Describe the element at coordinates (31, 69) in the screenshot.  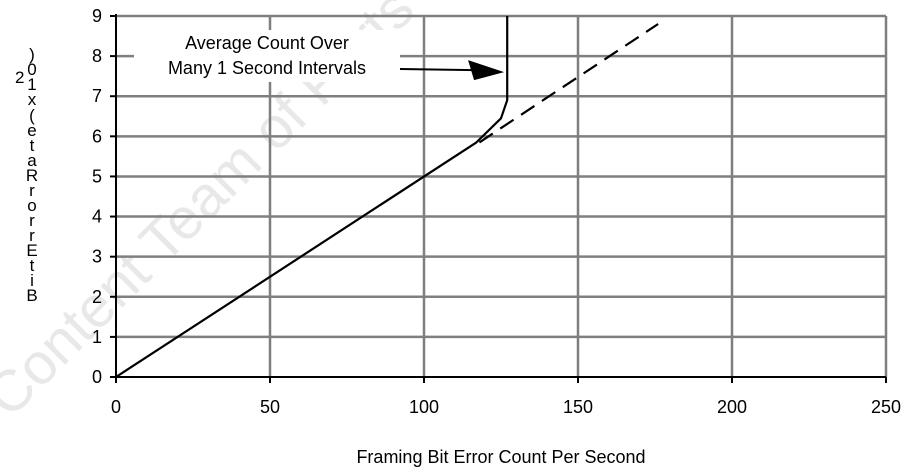
I see `y-label-char: 0` at that location.